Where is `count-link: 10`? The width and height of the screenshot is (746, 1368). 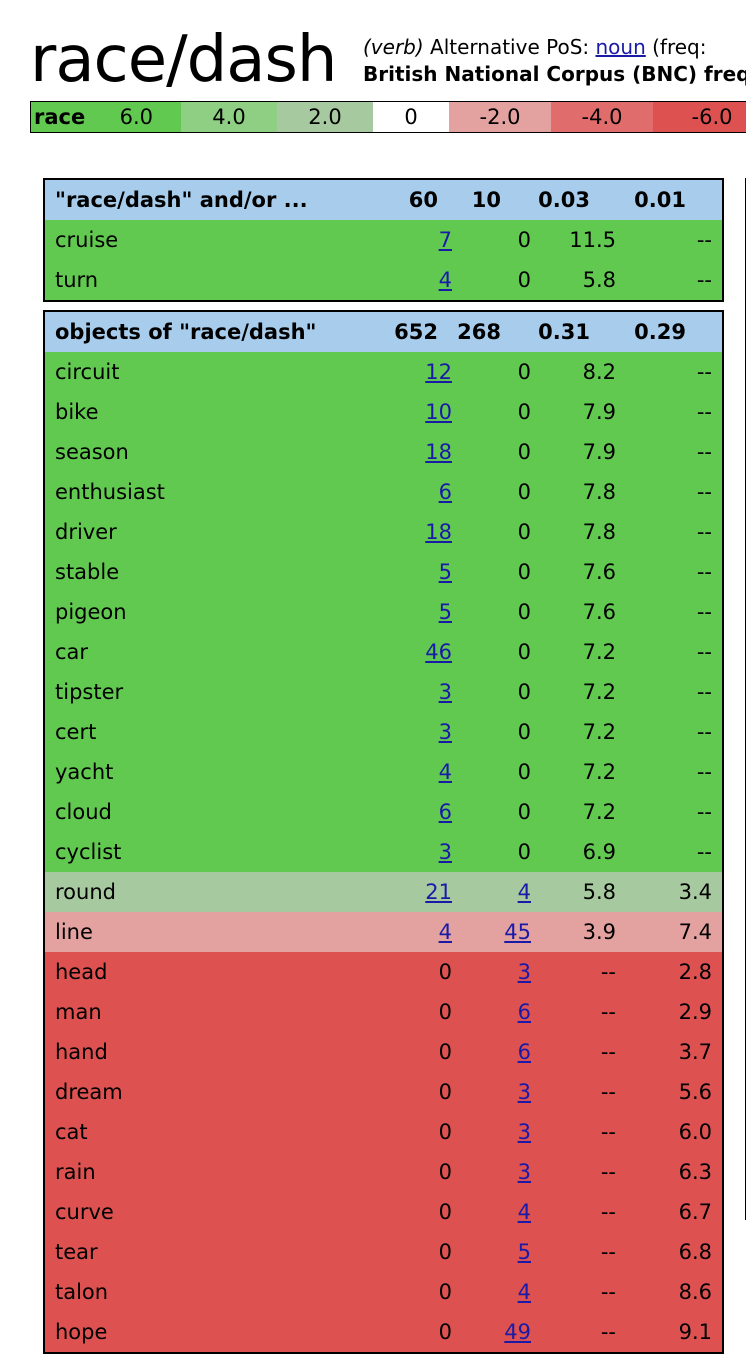 count-link: 10 is located at coordinates (438, 412).